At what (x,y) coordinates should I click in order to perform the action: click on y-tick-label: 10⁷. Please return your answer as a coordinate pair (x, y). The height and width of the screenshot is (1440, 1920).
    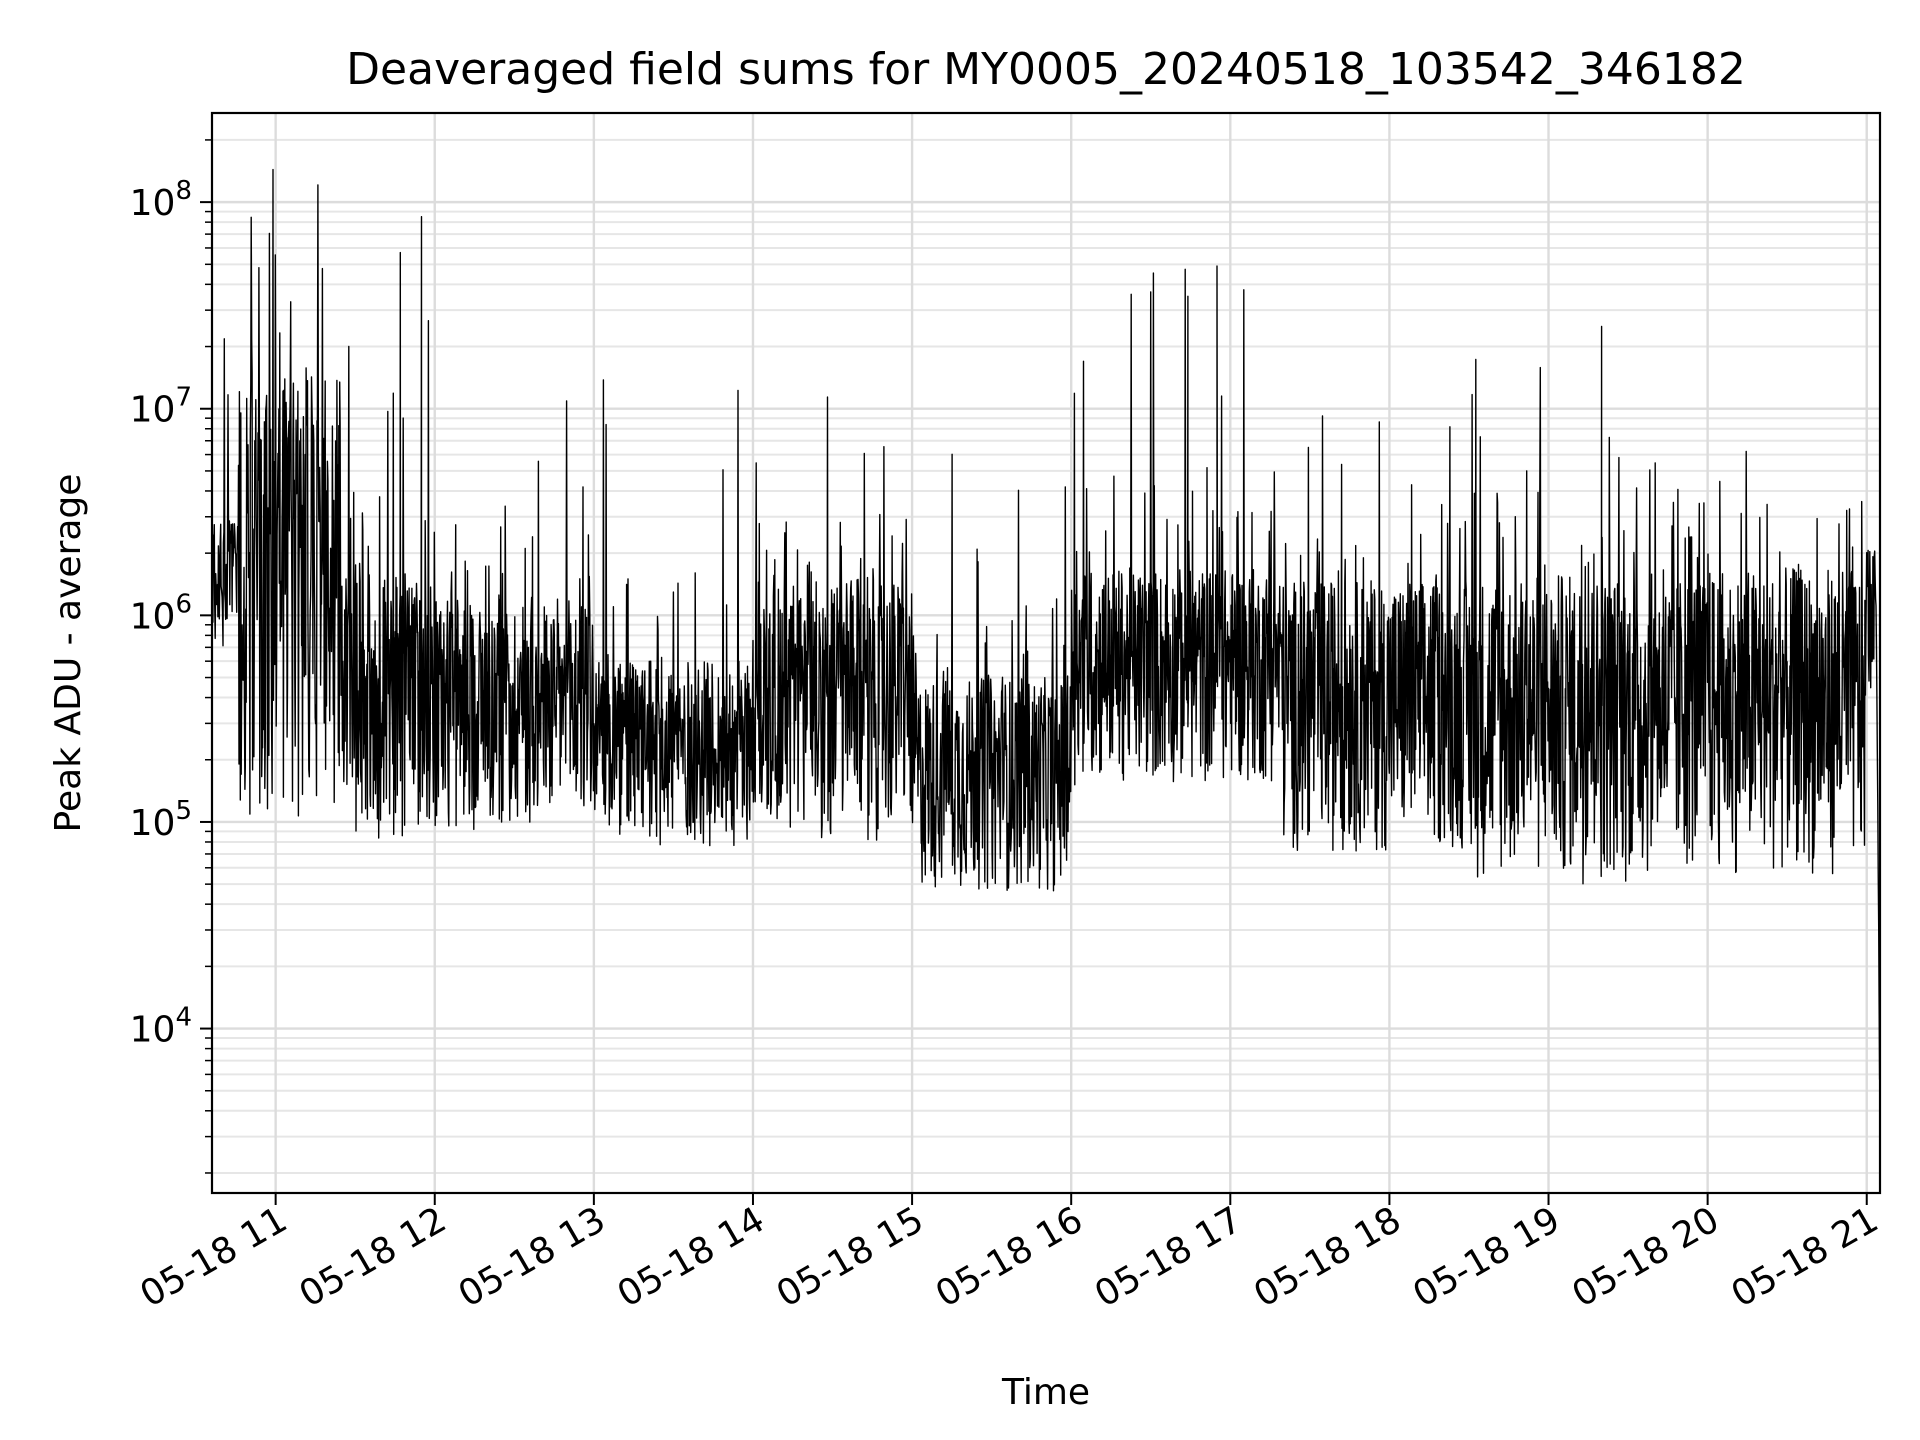
    Looking at the image, I should click on (161, 407).